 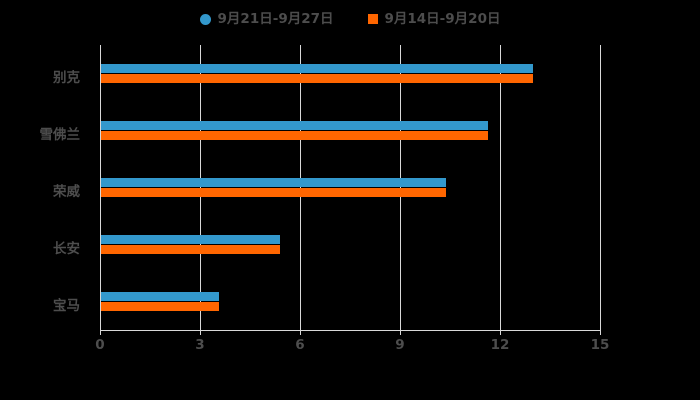 What do you see at coordinates (66, 305) in the screenshot?
I see `y-axis-tick-label: 宝马` at bounding box center [66, 305].